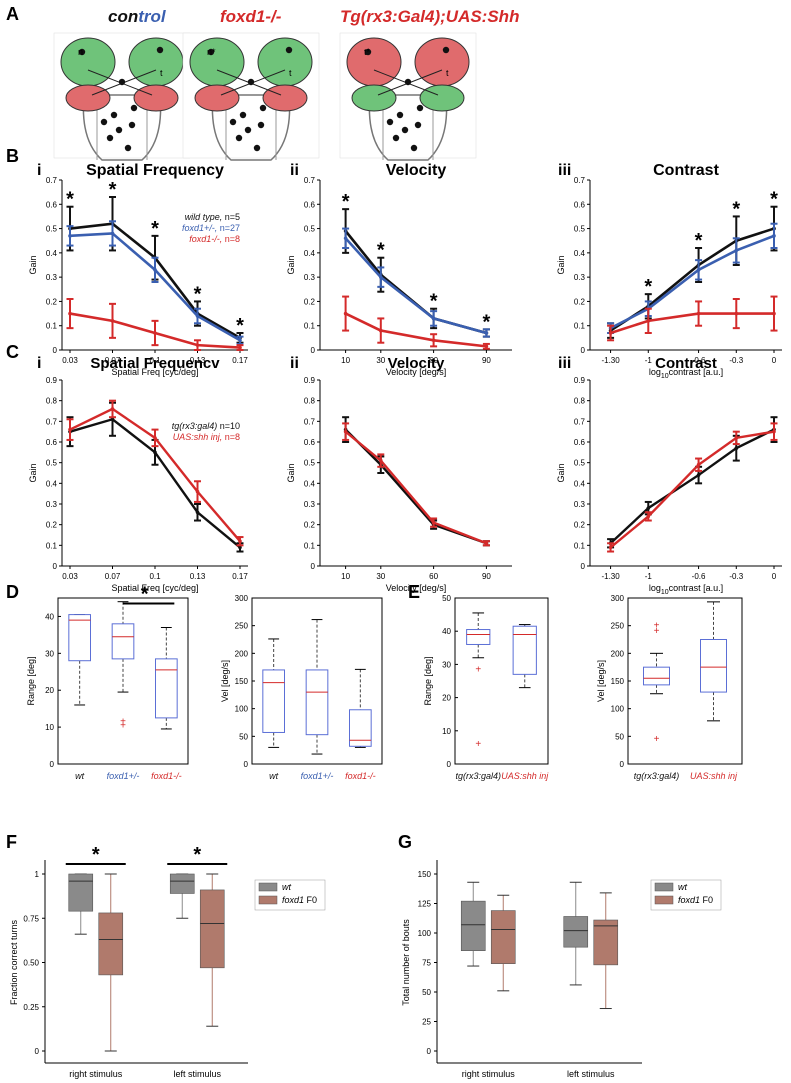 The image size is (791, 1083). What do you see at coordinates (489, 1074) in the screenshot?
I see `x-category-label: right stimulus` at bounding box center [489, 1074].